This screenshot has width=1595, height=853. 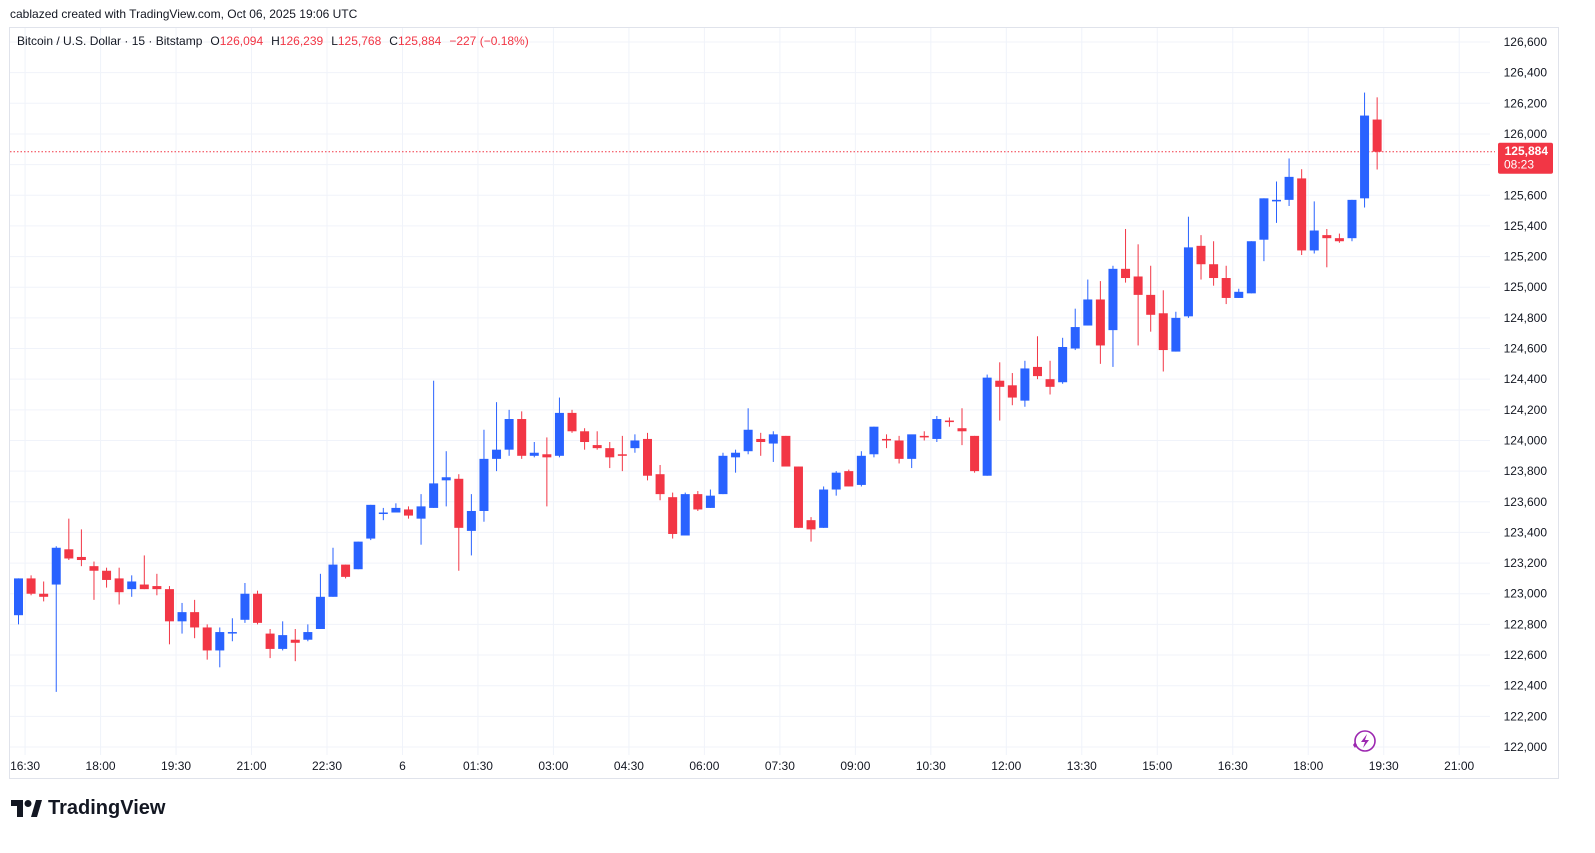 I want to click on tradingview-logo: TradingView, so click(x=88, y=808).